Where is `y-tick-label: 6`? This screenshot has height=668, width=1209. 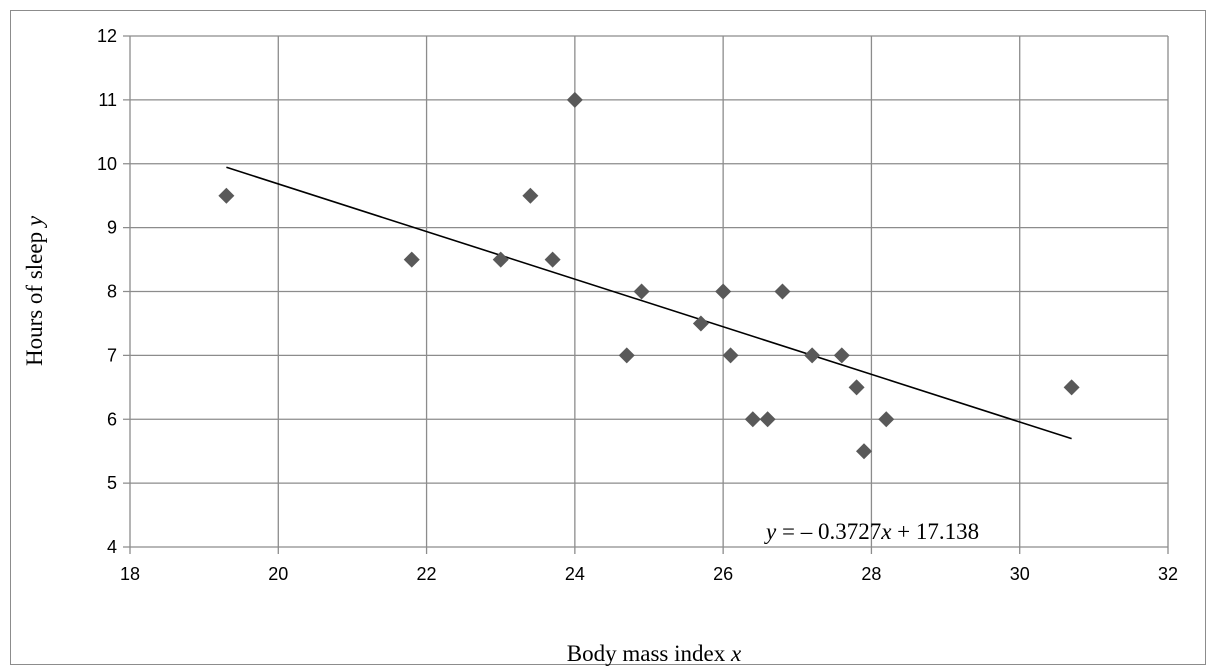 y-tick-label: 6 is located at coordinates (112, 419).